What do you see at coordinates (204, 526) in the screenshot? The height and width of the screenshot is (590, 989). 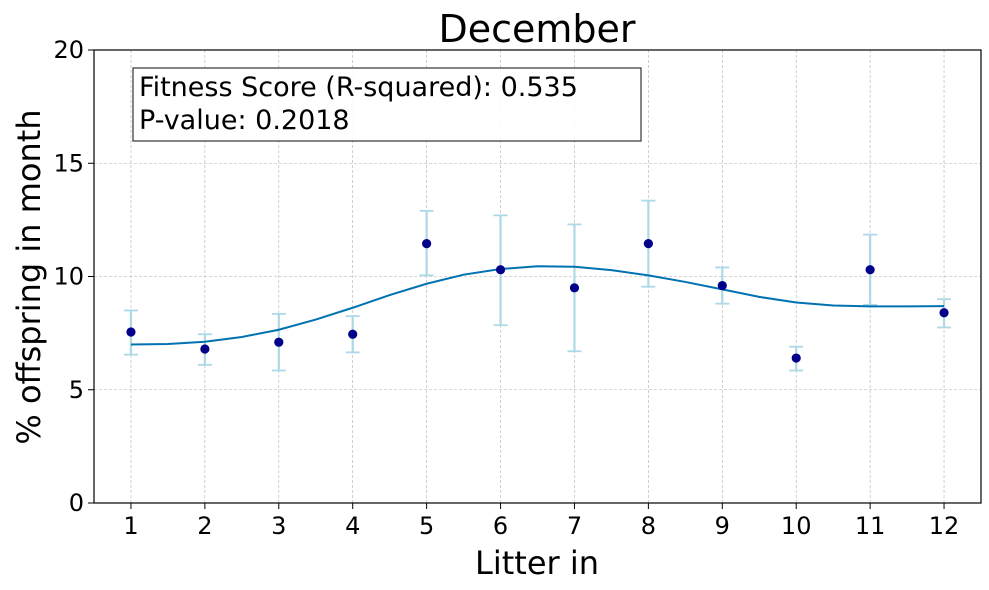 I see `x-tick-label: 2` at bounding box center [204, 526].